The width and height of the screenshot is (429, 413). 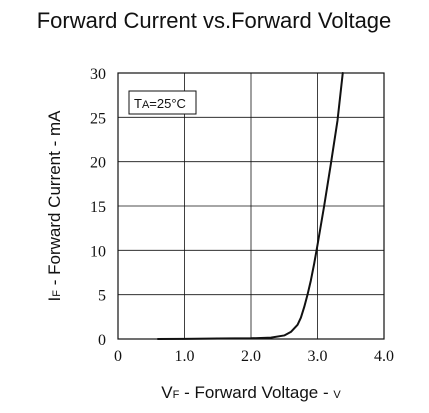 I want to click on y-tick-label: 25, so click(x=98, y=118).